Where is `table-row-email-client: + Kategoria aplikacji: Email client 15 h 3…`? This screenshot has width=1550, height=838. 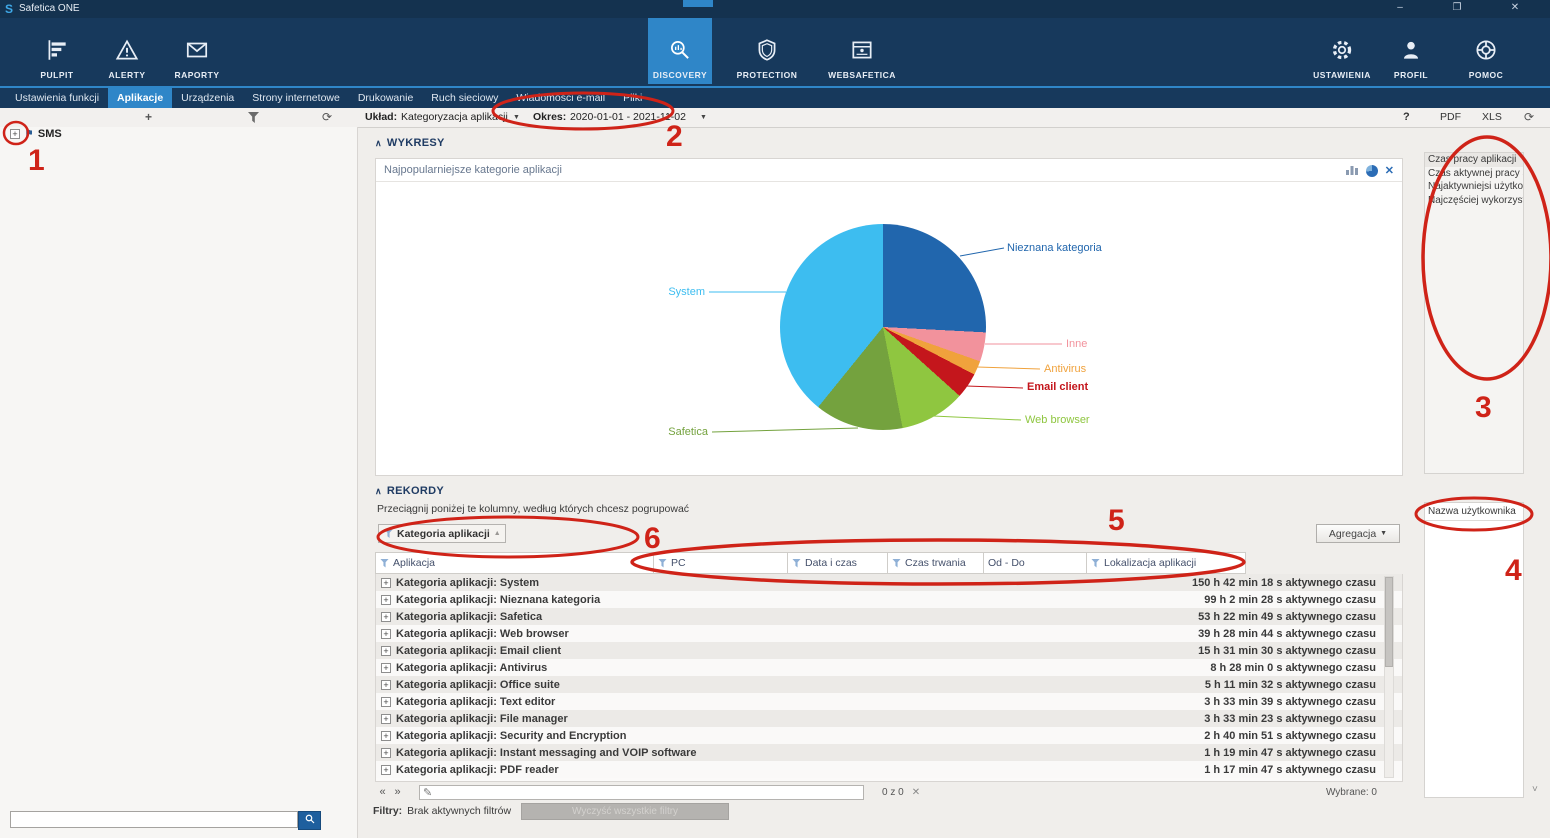
table-row-email-client: + Kategoria aplikacji: Email client 15 h 3… is located at coordinates (889, 650).